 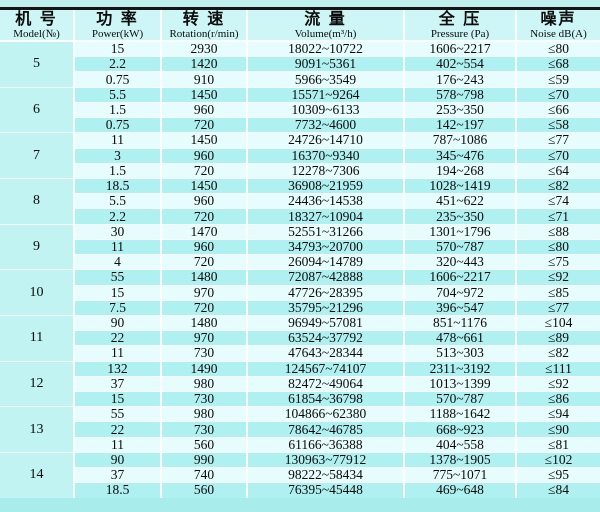 What do you see at coordinates (460, 353) in the screenshot?
I see `pressure-cell: 513~303` at bounding box center [460, 353].